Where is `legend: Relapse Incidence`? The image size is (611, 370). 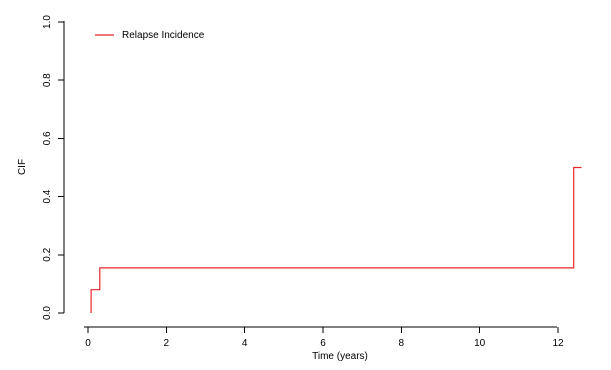
legend: Relapse Incidence is located at coordinates (150, 35).